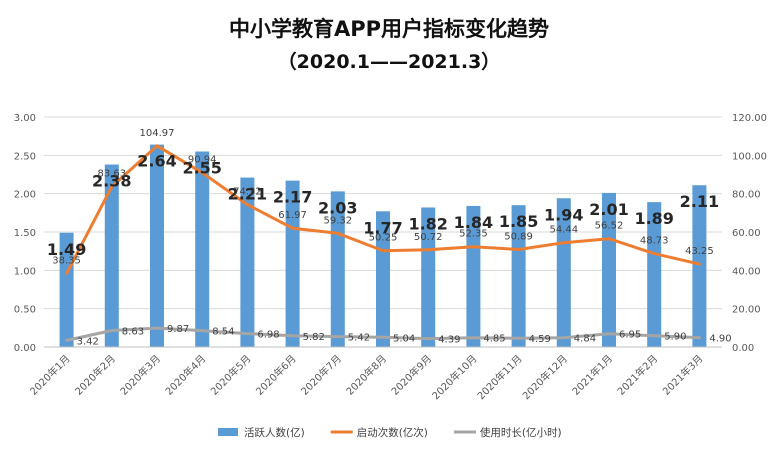 The image size is (778, 451). What do you see at coordinates (111, 174) in the screenshot?
I see `launch-count-label: 83.63` at bounding box center [111, 174].